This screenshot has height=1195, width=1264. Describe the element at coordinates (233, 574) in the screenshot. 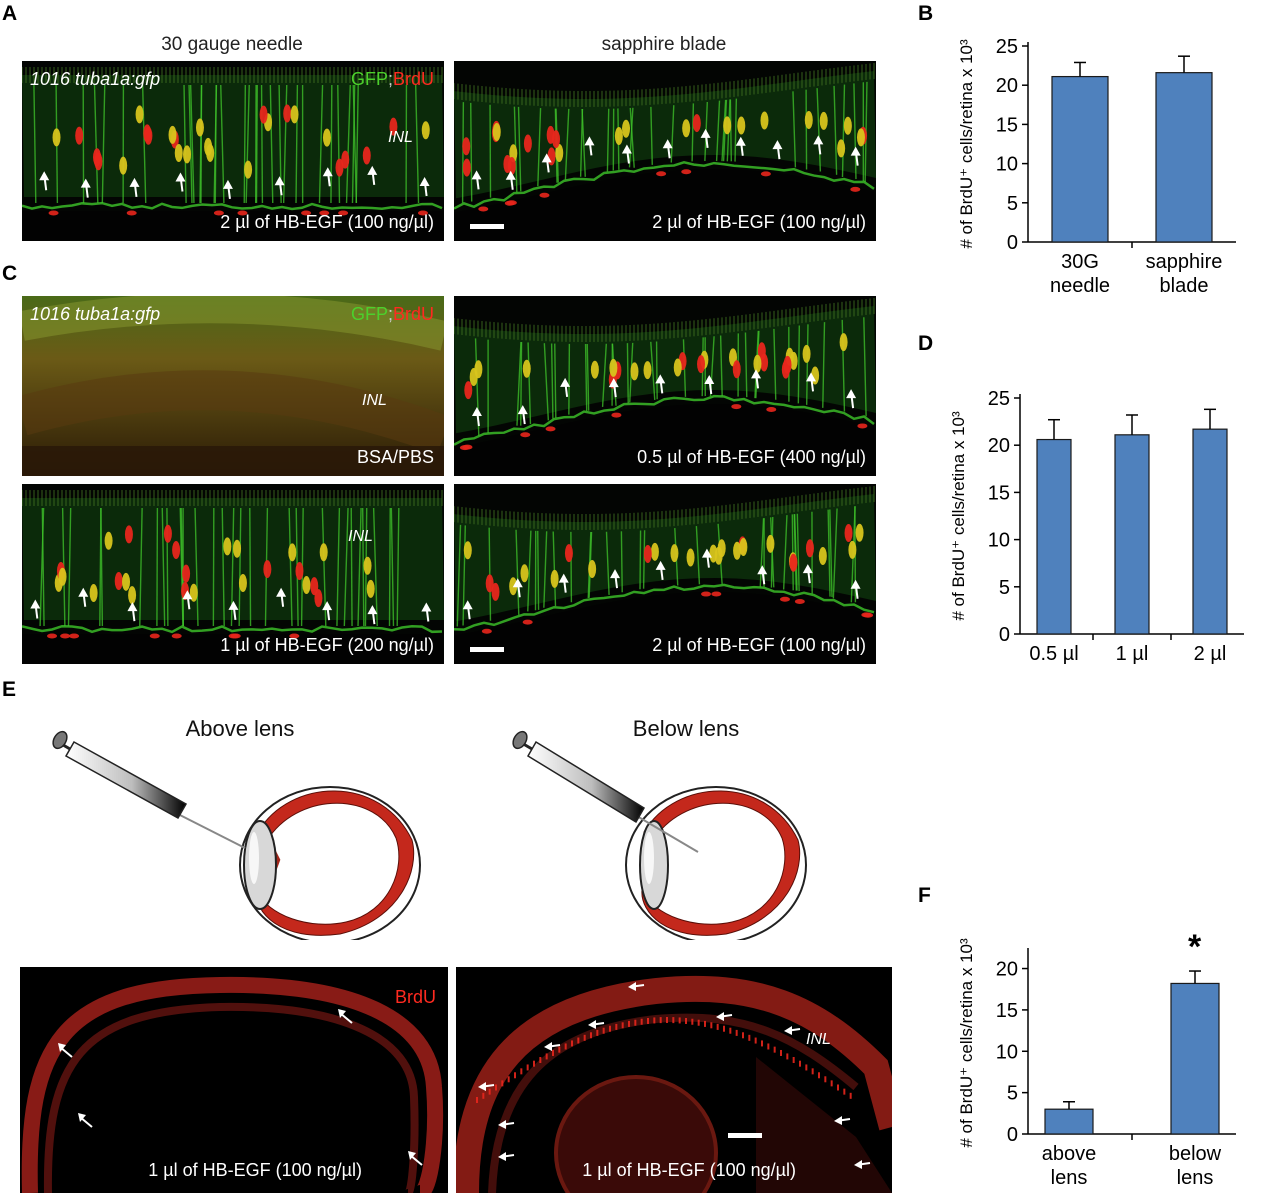

I see `micrograph-c-1ul: INL 1 µl of HB-EGF (200 ng/µl)` at that location.